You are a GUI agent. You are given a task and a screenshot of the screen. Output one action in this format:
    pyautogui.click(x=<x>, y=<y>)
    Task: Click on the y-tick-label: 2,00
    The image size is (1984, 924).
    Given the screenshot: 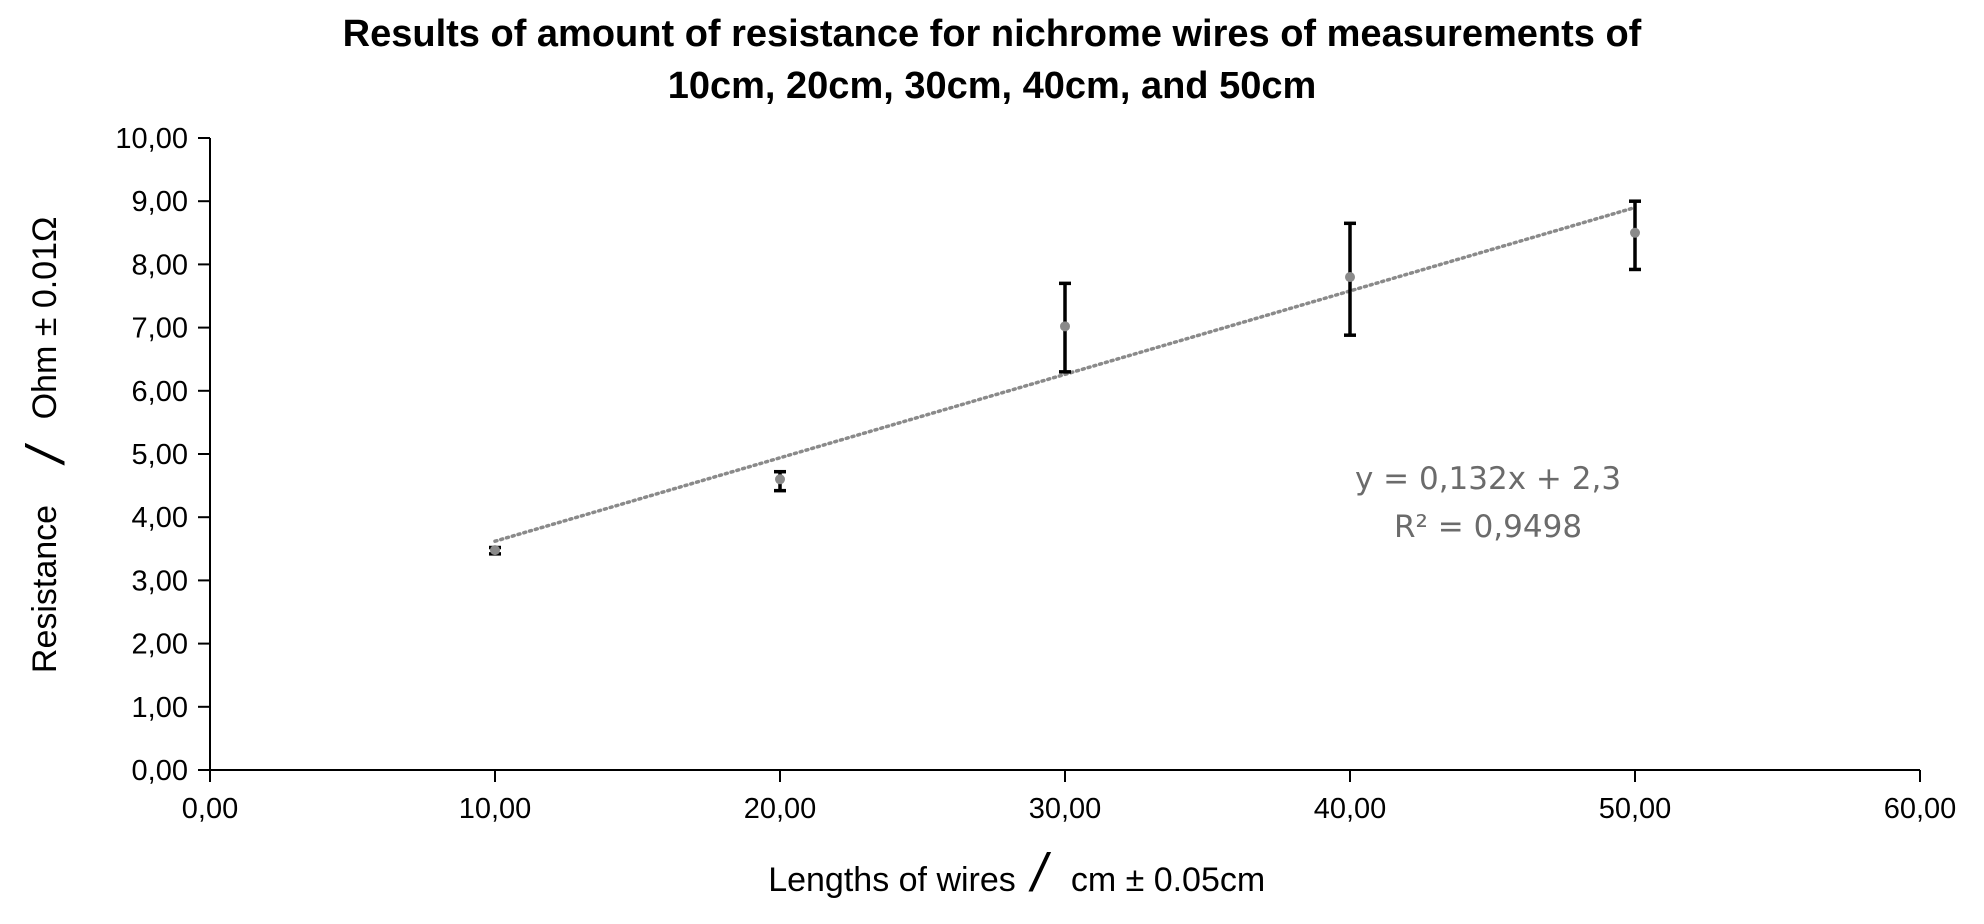 What is the action you would take?
    pyautogui.click(x=160, y=645)
    